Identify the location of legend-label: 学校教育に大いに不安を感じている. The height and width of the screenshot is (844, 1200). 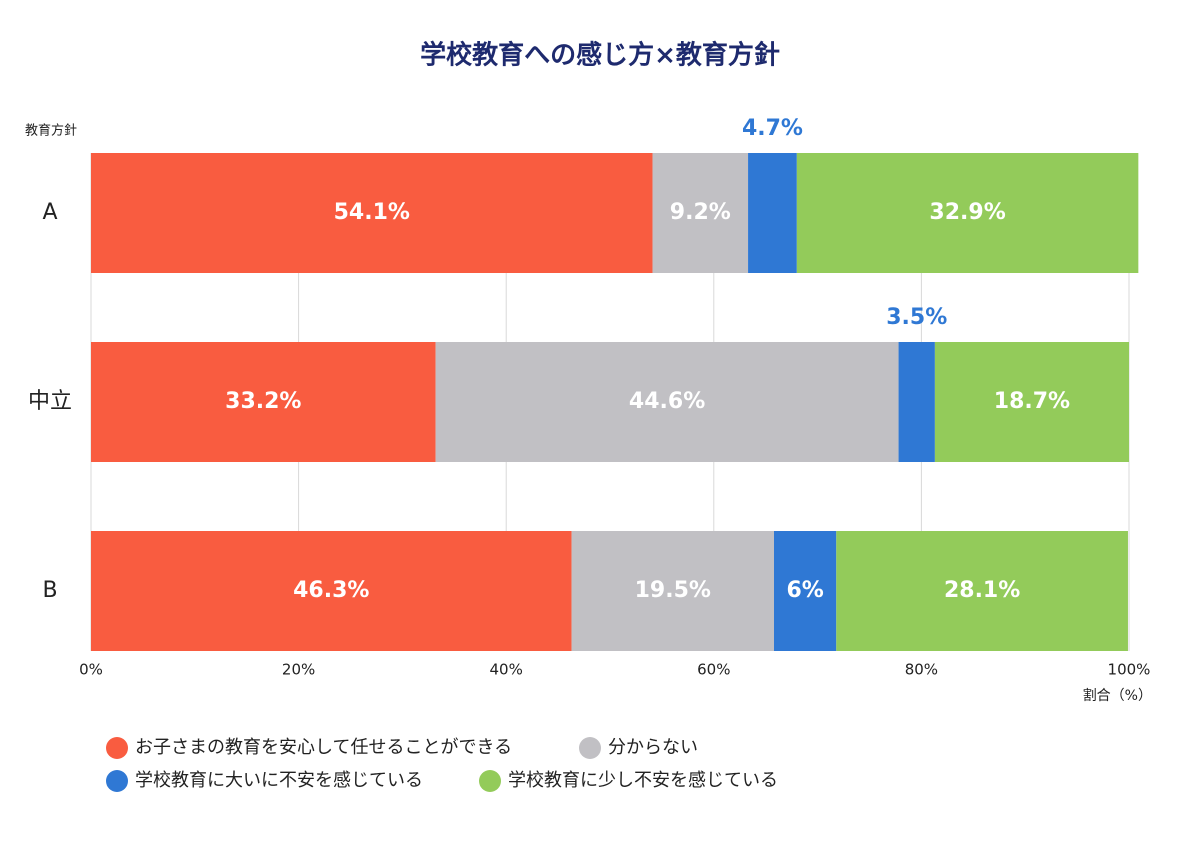
(279, 780).